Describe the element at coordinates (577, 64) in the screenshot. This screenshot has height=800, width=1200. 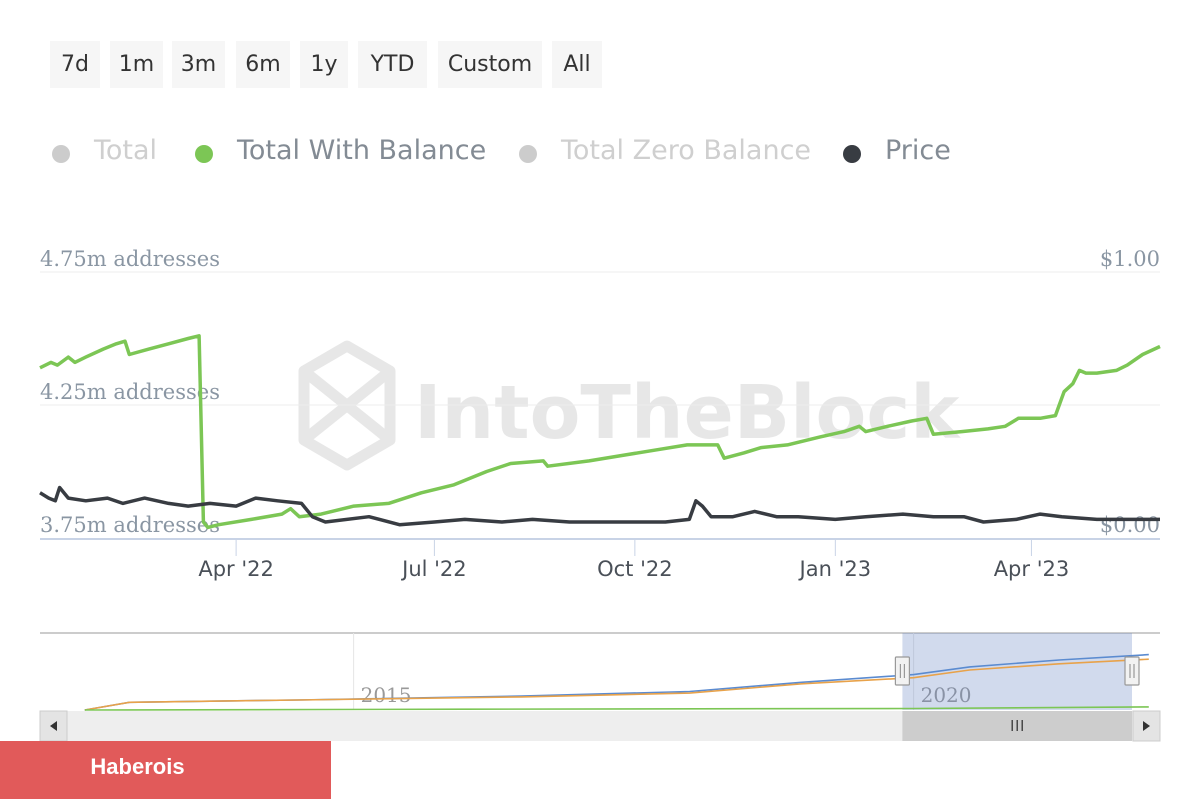
I see `range-button-all: All` at that location.